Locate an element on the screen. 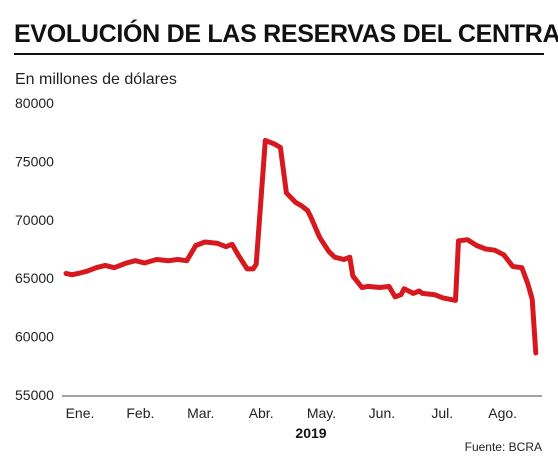 The image size is (558, 460). title-divider is located at coordinates (279, 54).